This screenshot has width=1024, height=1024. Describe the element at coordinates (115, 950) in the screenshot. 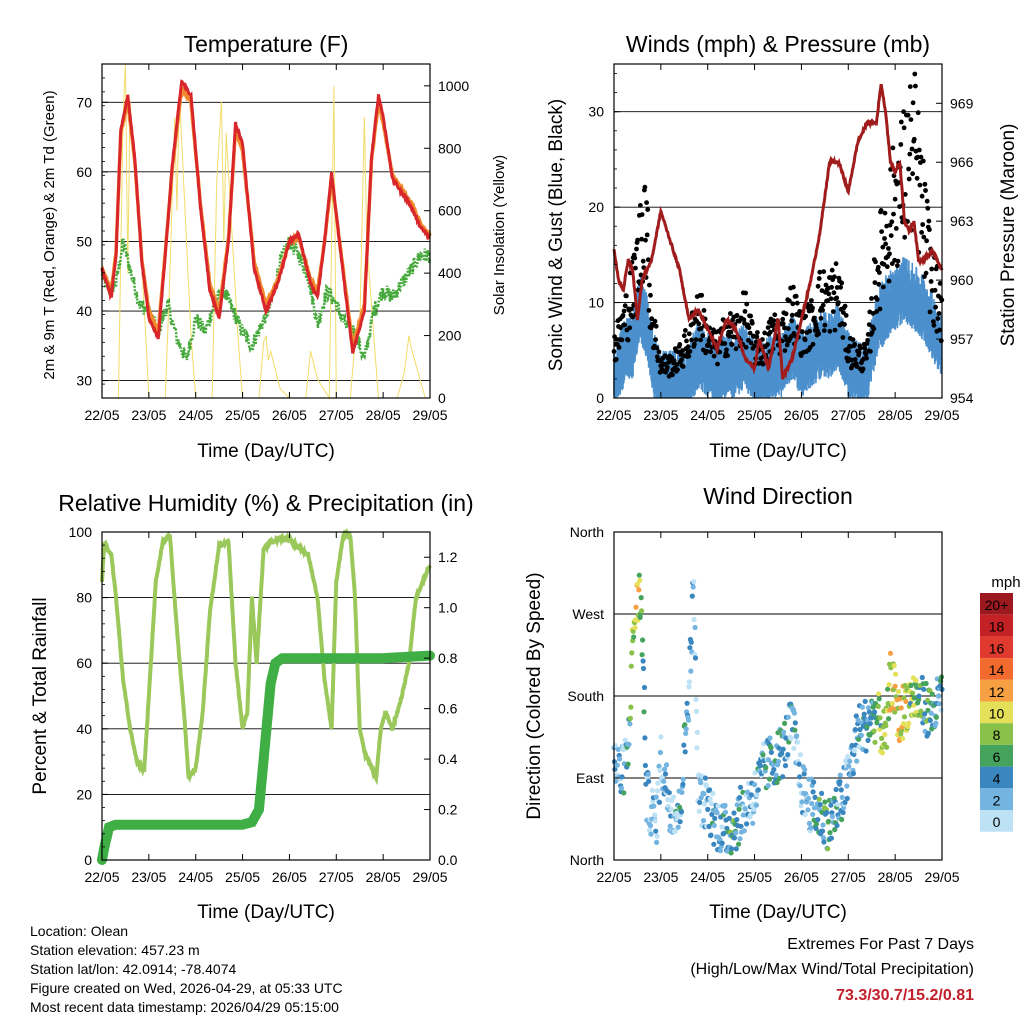

I see `elevation-text: Station elevation: 457.23 m` at that location.